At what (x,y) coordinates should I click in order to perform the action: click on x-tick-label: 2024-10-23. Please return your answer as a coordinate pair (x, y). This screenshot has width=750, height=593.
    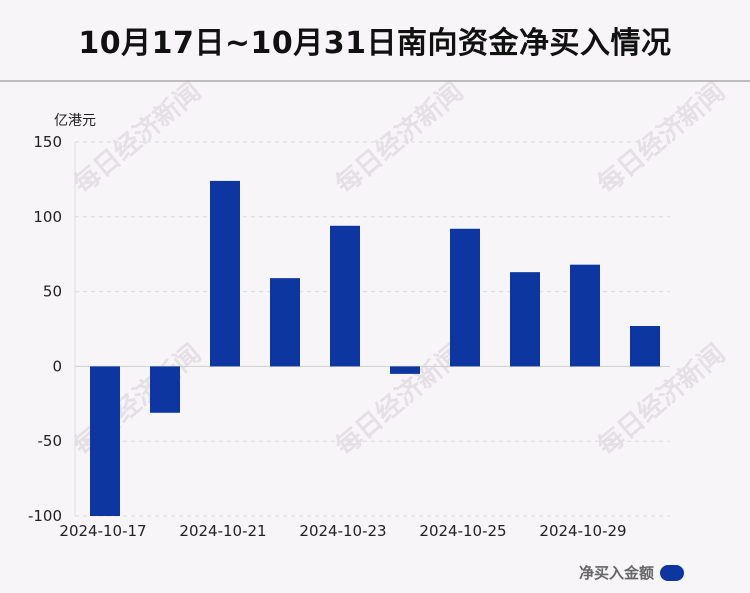
    Looking at the image, I should click on (342, 531).